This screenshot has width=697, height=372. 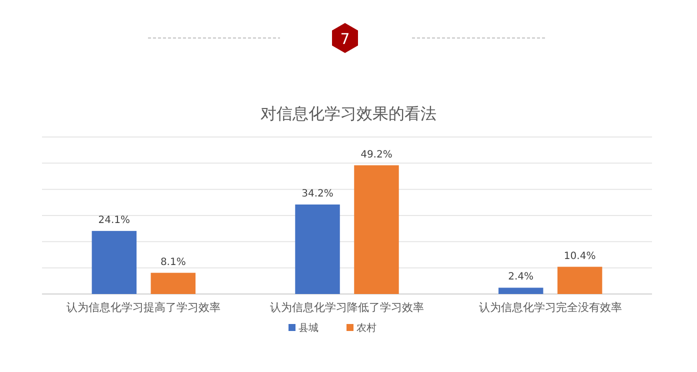 What do you see at coordinates (366, 328) in the screenshot?
I see `legend-label: 农村` at bounding box center [366, 328].